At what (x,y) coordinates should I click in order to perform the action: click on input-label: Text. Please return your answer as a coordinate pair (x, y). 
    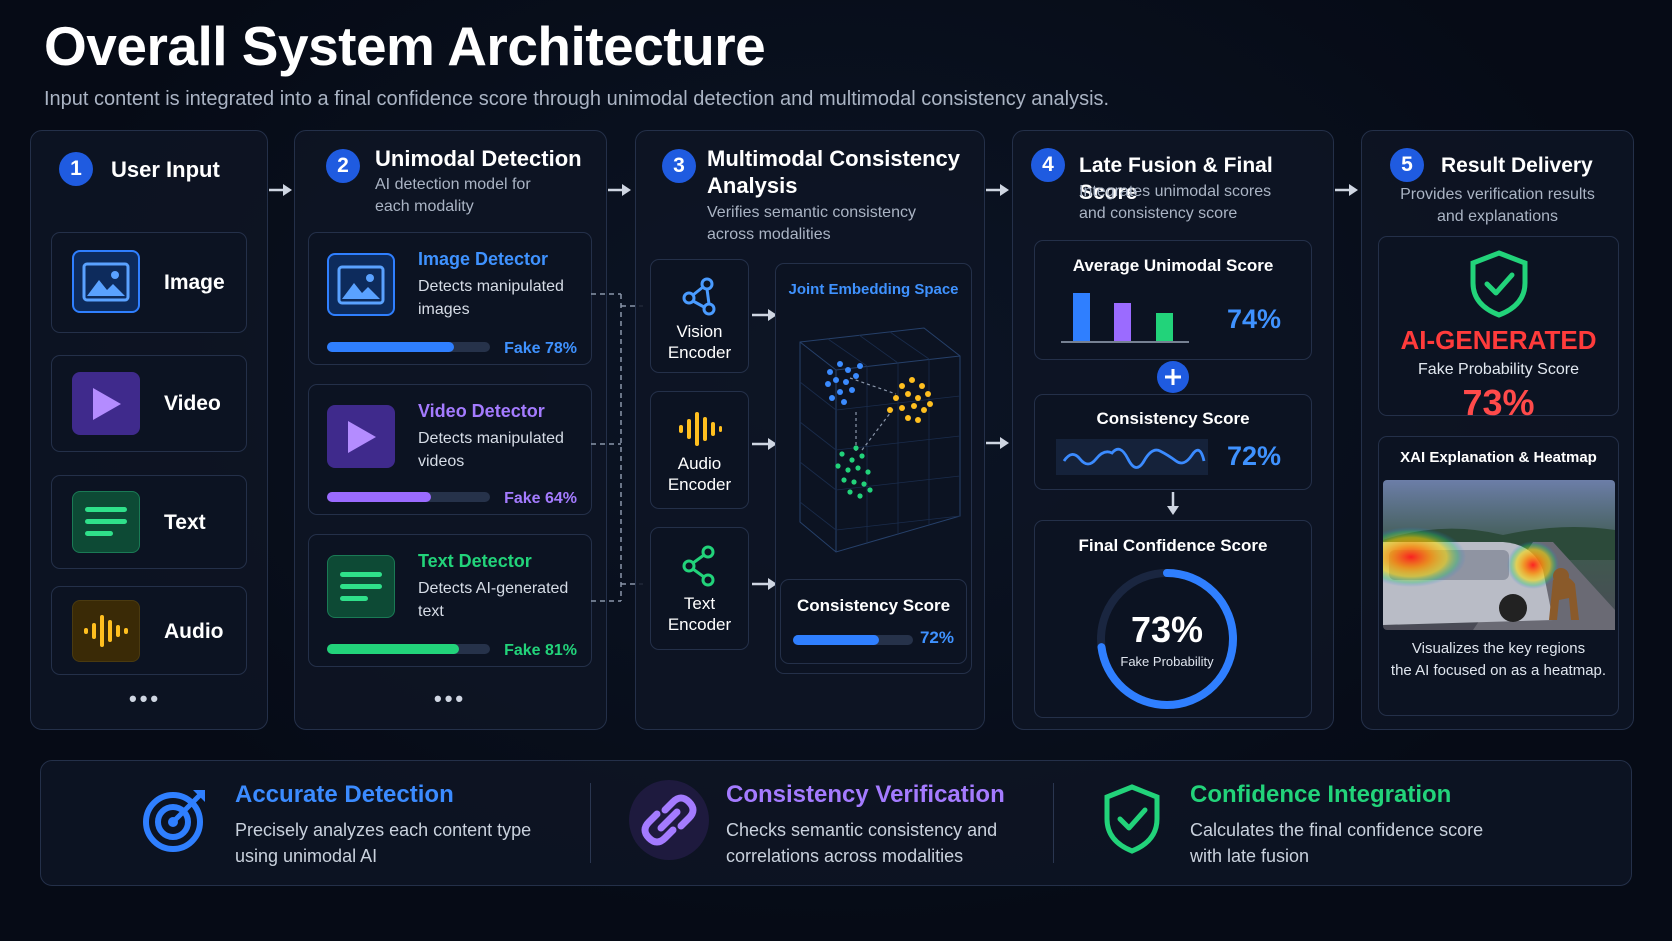
    Looking at the image, I should click on (185, 522).